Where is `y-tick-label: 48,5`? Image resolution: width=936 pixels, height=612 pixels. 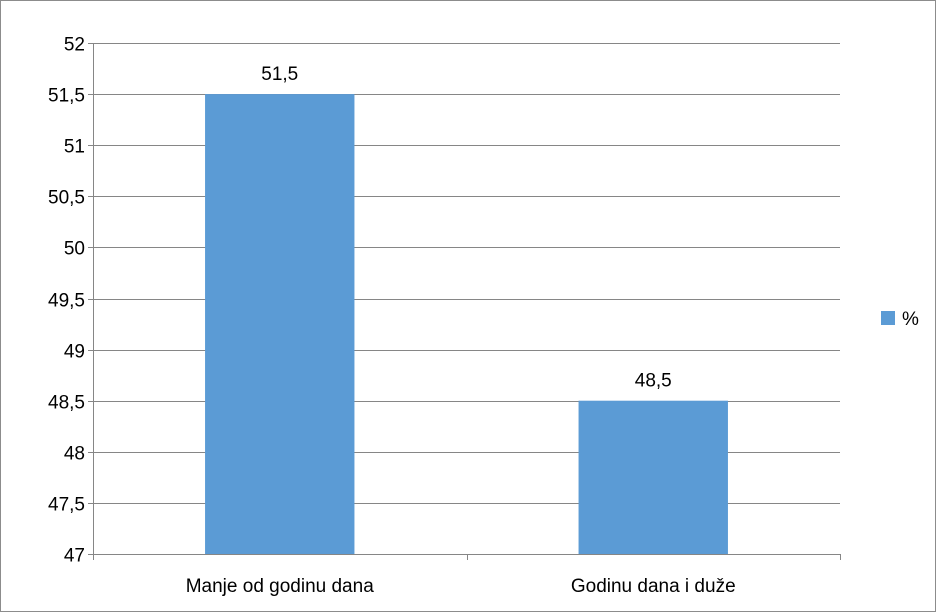
y-tick-label: 48,5 is located at coordinates (66, 403).